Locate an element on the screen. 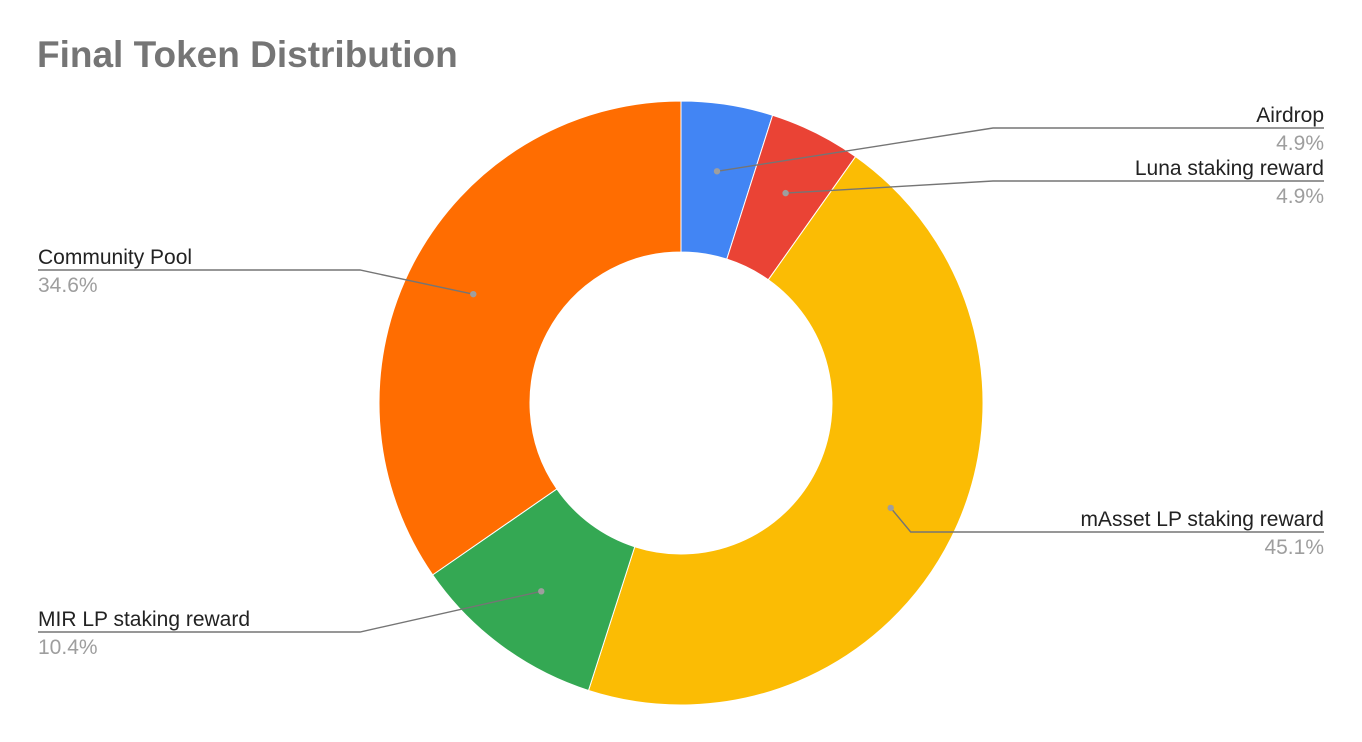 This screenshot has height=742, width=1362. leader-dot-community-pool is located at coordinates (473, 294).